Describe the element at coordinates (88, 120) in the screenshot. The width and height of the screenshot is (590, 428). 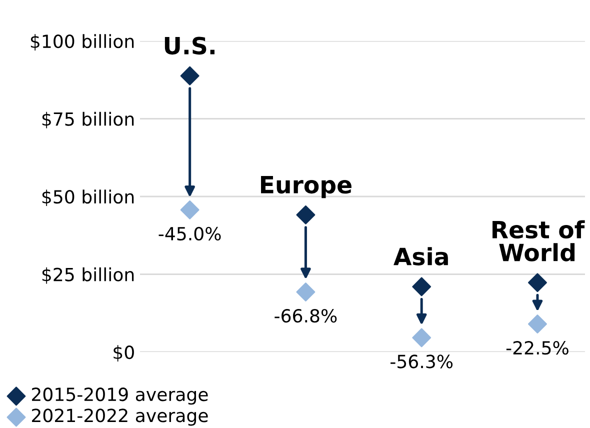
I see `y-tick-label: $75 billion` at that location.